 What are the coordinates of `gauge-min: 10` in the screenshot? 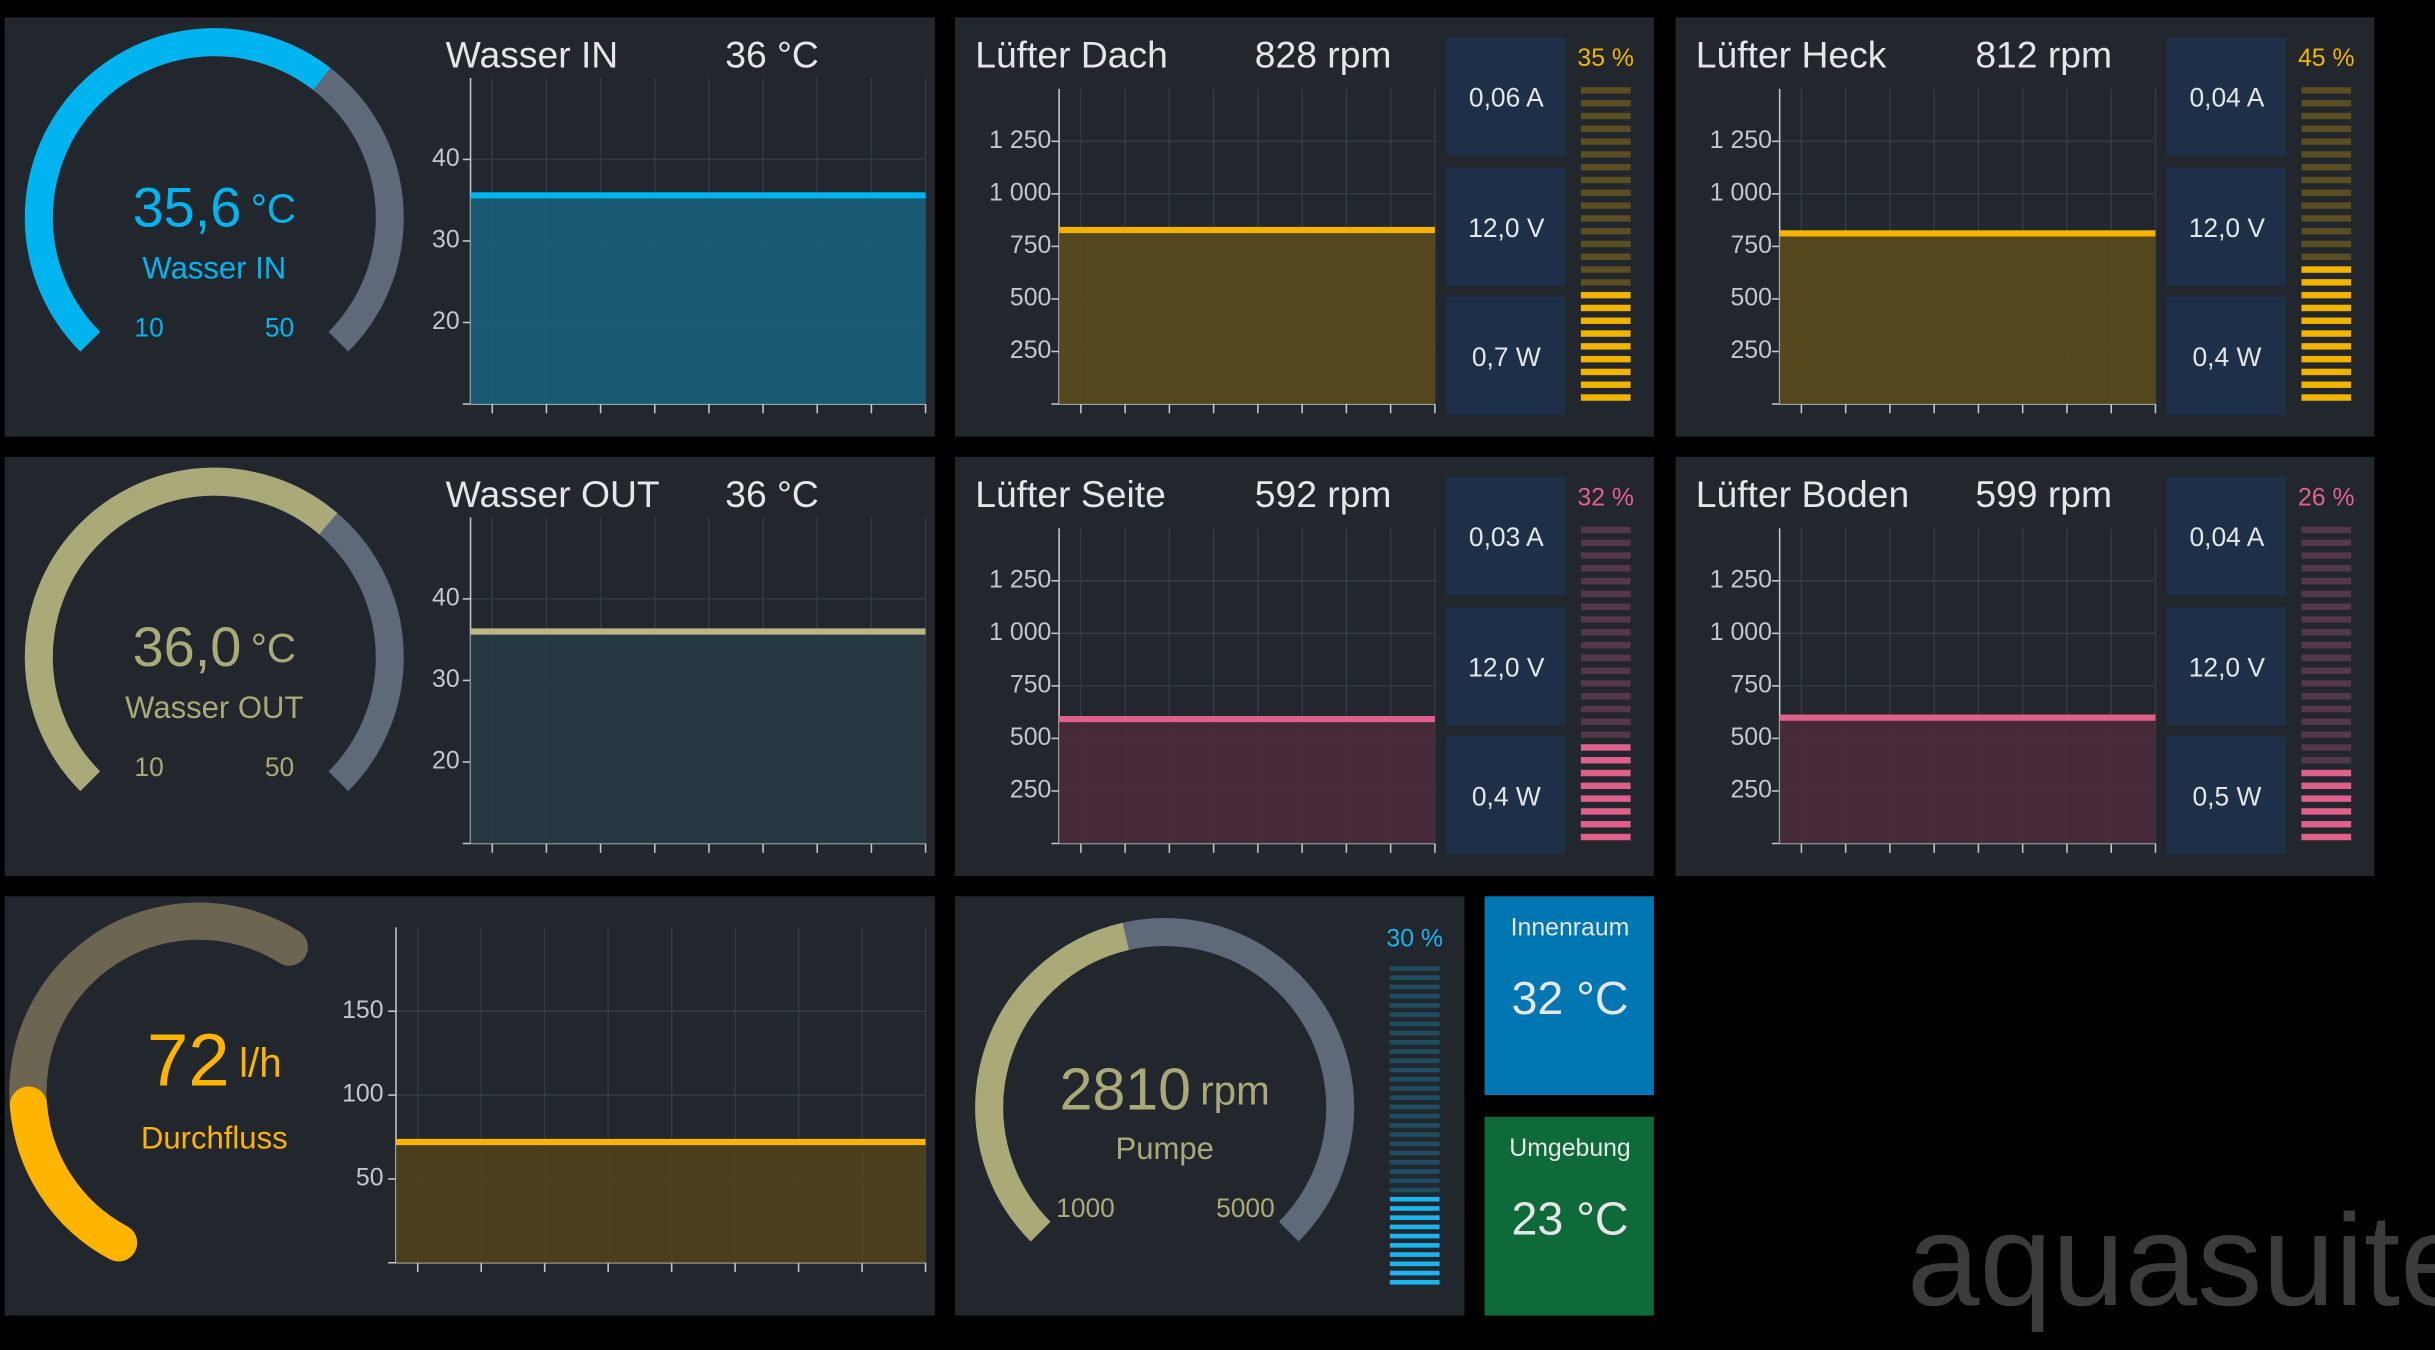 It's located at (148, 767).